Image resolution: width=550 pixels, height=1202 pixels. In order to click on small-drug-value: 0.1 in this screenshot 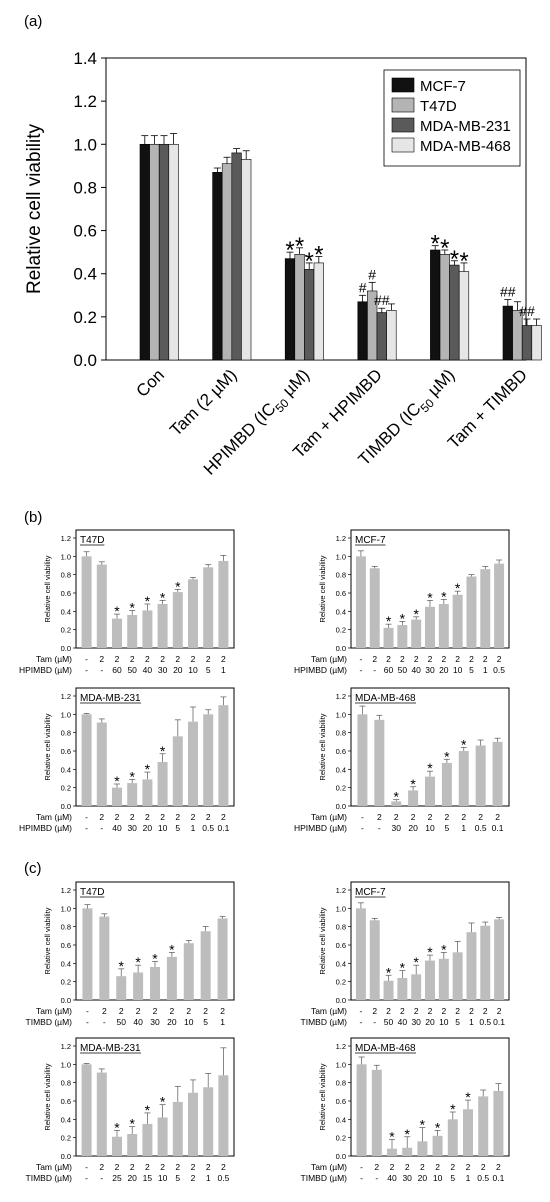, I will do `click(223, 828)`.